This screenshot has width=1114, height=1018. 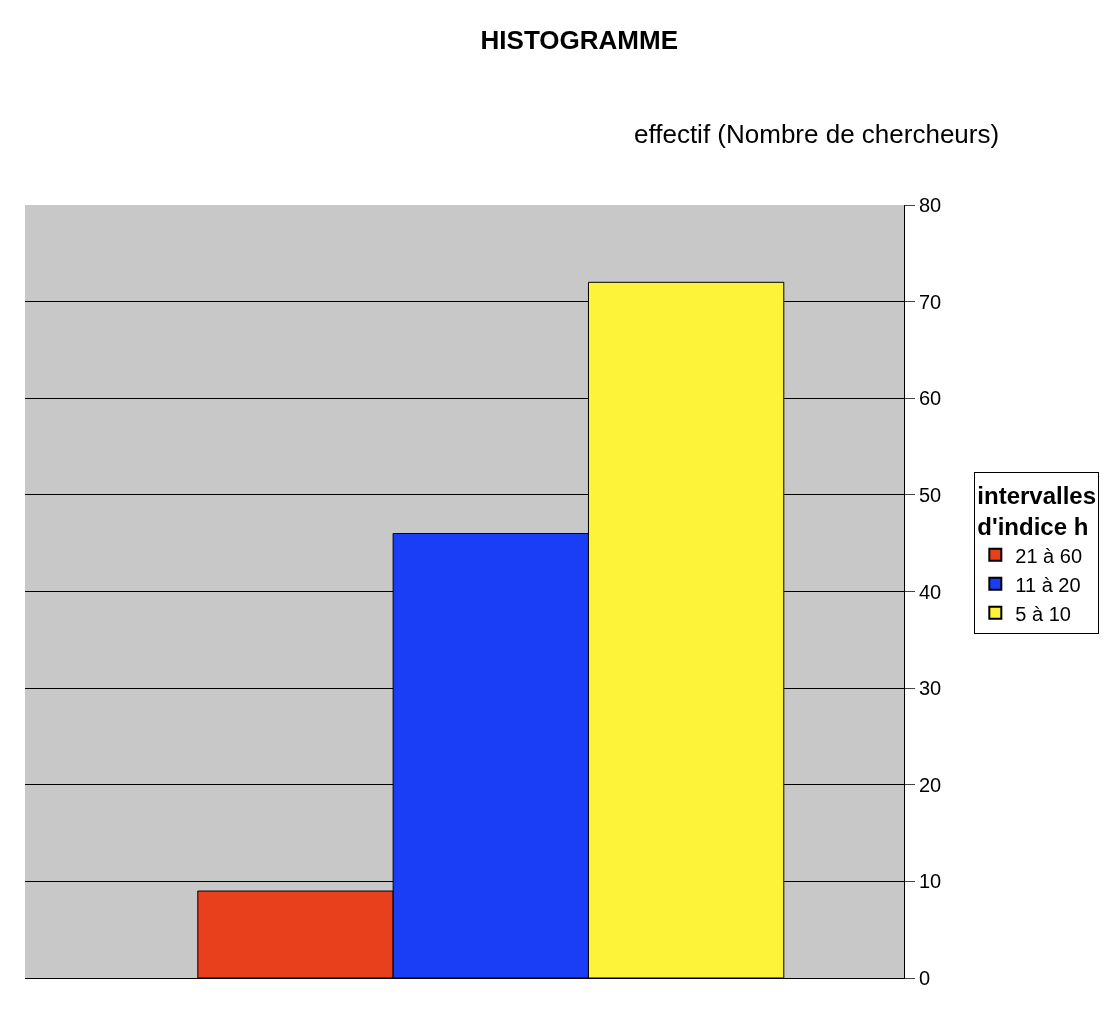 What do you see at coordinates (1043, 613) in the screenshot?
I see `legend-label: 5 à 10` at bounding box center [1043, 613].